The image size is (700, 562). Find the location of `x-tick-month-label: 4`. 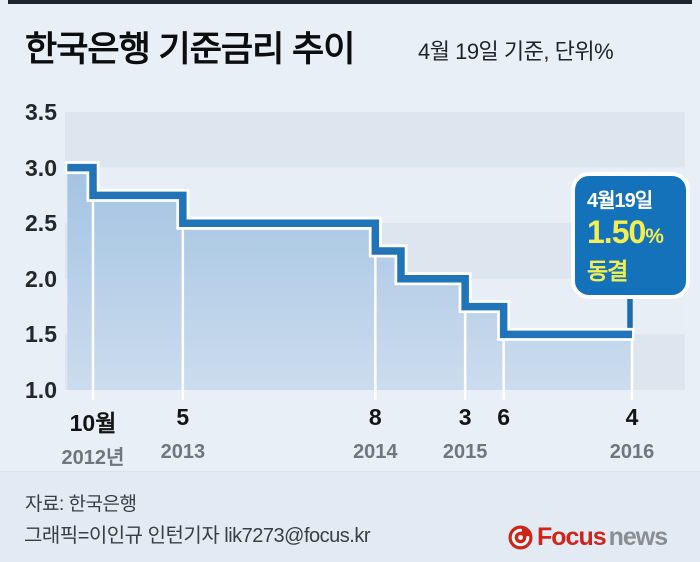

x-tick-month-label: 4 is located at coordinates (632, 417).